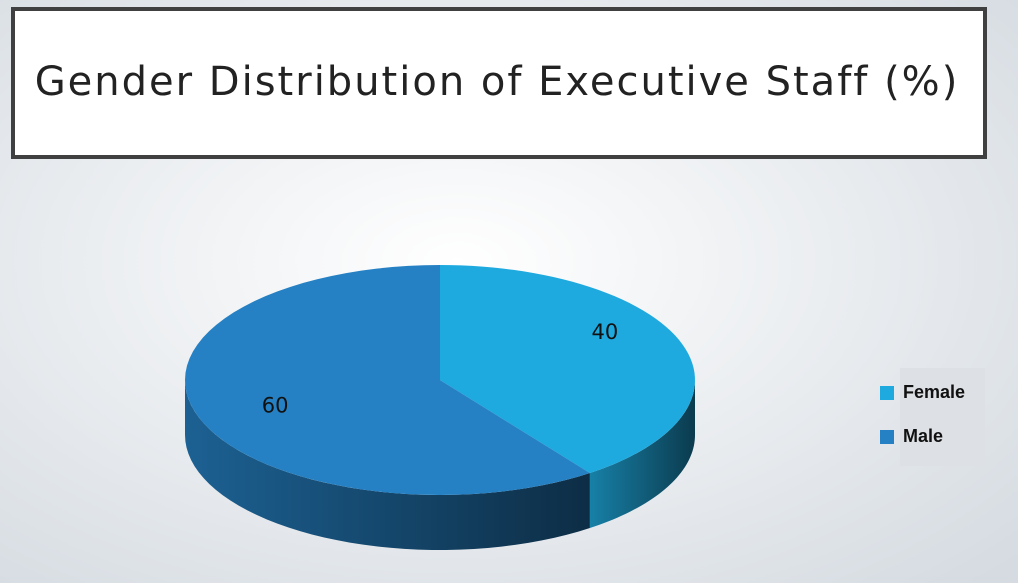 The image size is (1018, 583). What do you see at coordinates (923, 436) in the screenshot?
I see `legend-label: Male` at bounding box center [923, 436].